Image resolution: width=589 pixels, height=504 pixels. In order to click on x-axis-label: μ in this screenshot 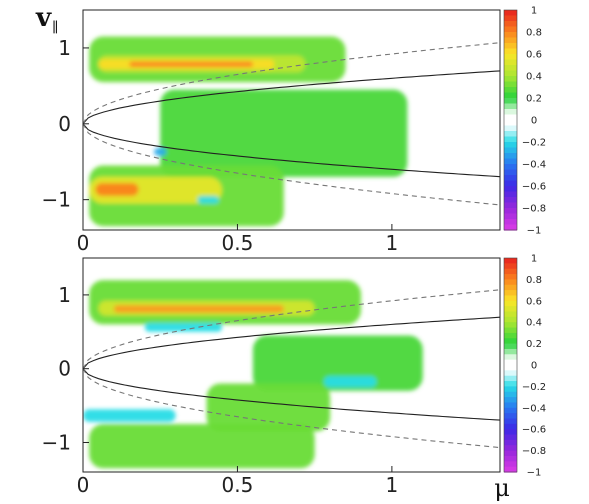, I will do `click(502, 488)`.